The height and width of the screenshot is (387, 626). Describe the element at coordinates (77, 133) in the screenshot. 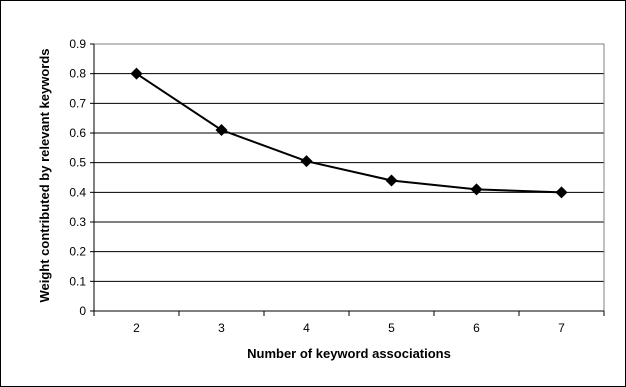

I see `y-tick-label: 0.6` at that location.